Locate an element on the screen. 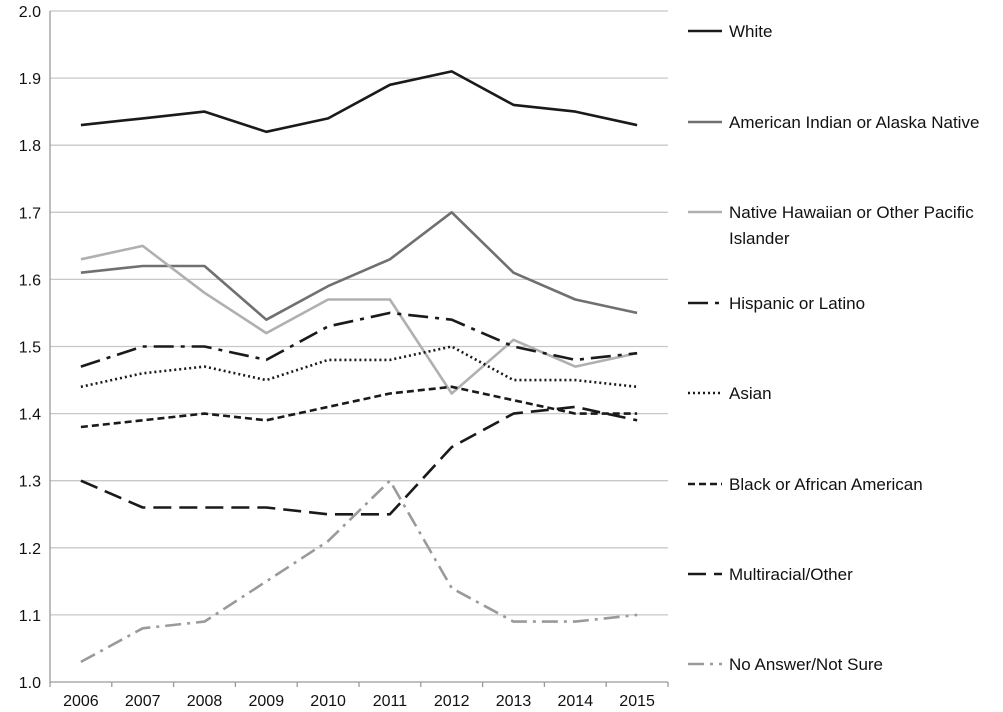 The width and height of the screenshot is (1003, 712). legend-item-hispanic-or-latino: Hispanic or Latino is located at coordinates (776, 303).